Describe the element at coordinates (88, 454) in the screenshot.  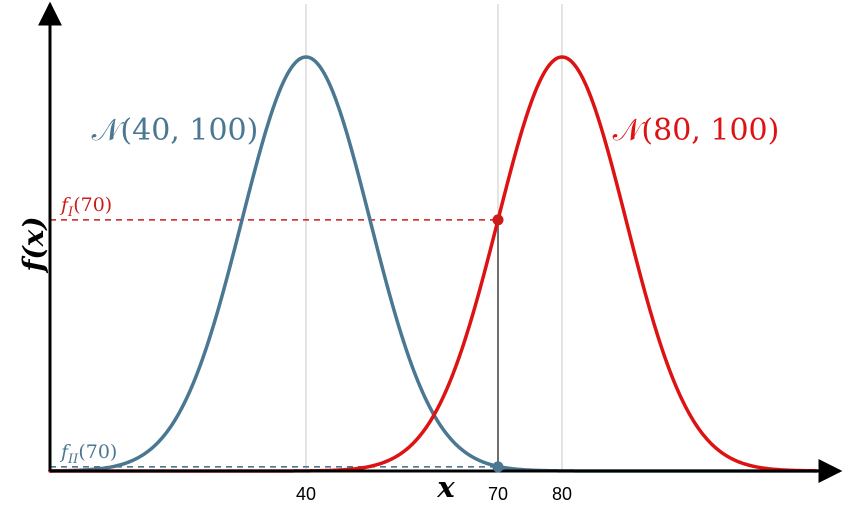
I see `annotation-2-label: fII(70)` at that location.